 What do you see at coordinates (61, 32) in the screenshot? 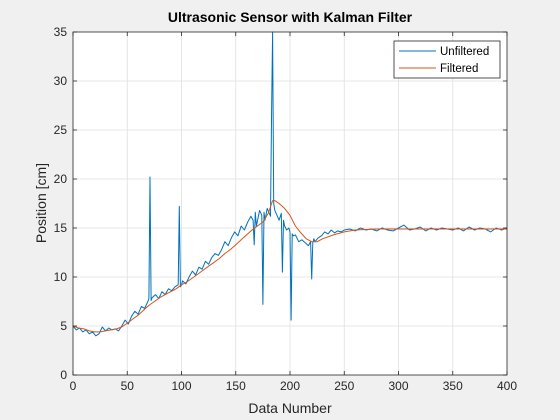
I see `y-tick-label: 35` at bounding box center [61, 32].